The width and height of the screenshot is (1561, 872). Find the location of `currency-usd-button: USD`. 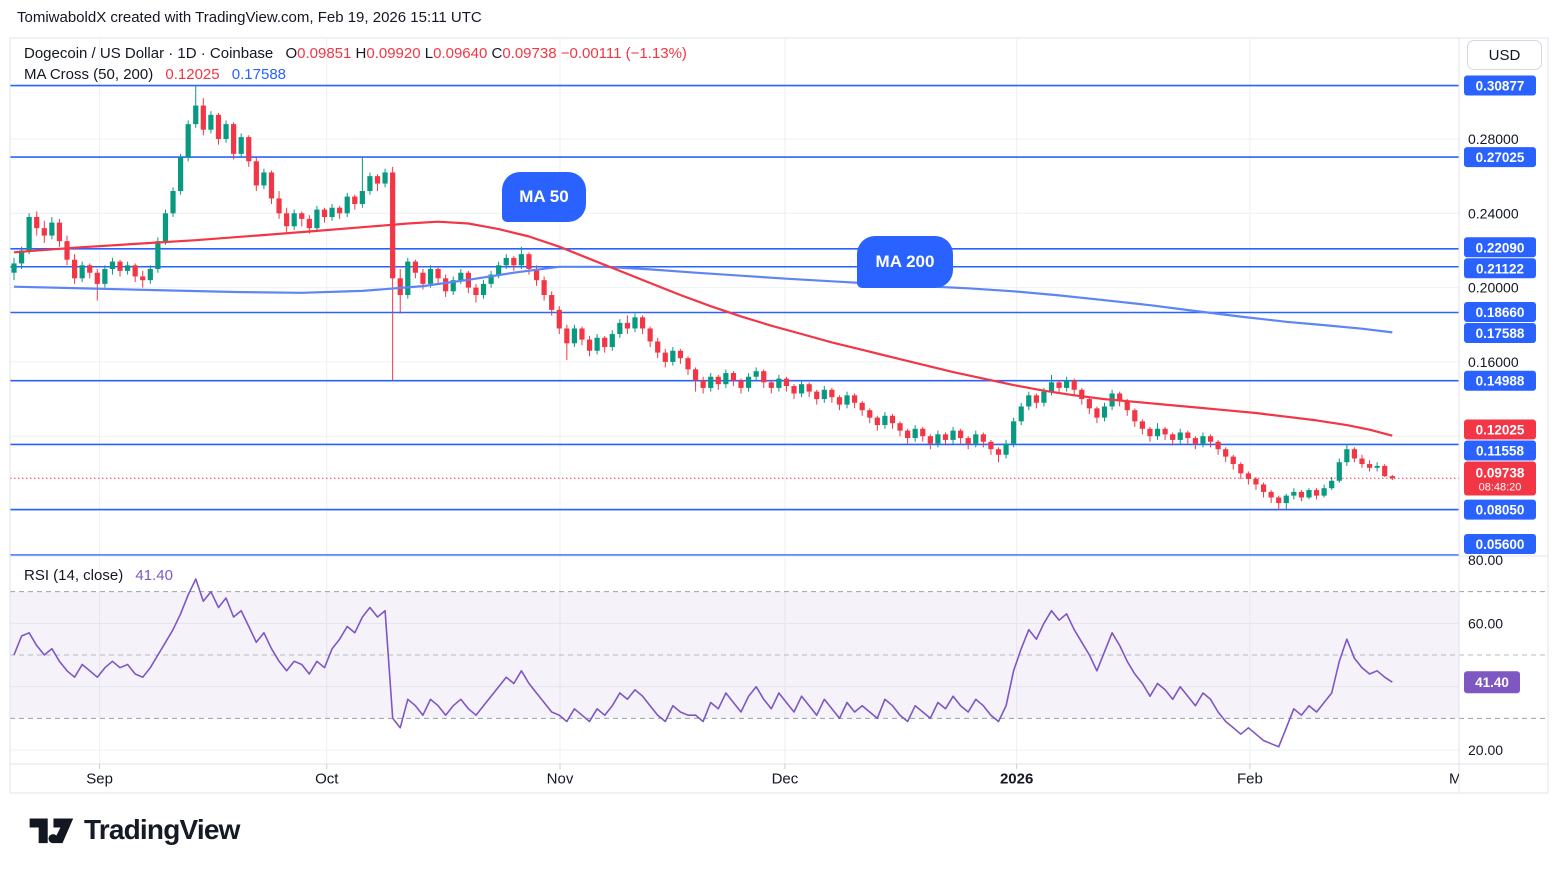

currency-usd-button: USD is located at coordinates (1504, 55).